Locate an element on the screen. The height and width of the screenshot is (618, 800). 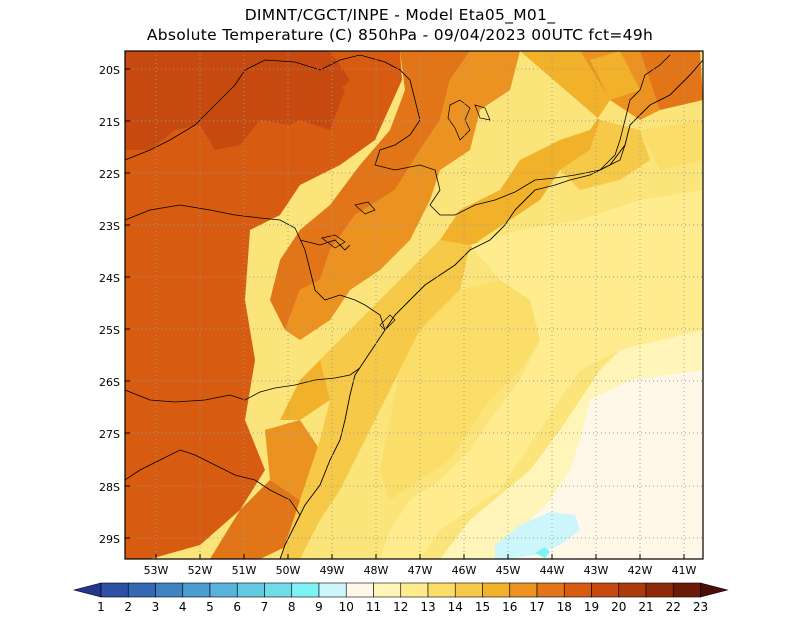
lon-label: 41W is located at coordinates (684, 570).